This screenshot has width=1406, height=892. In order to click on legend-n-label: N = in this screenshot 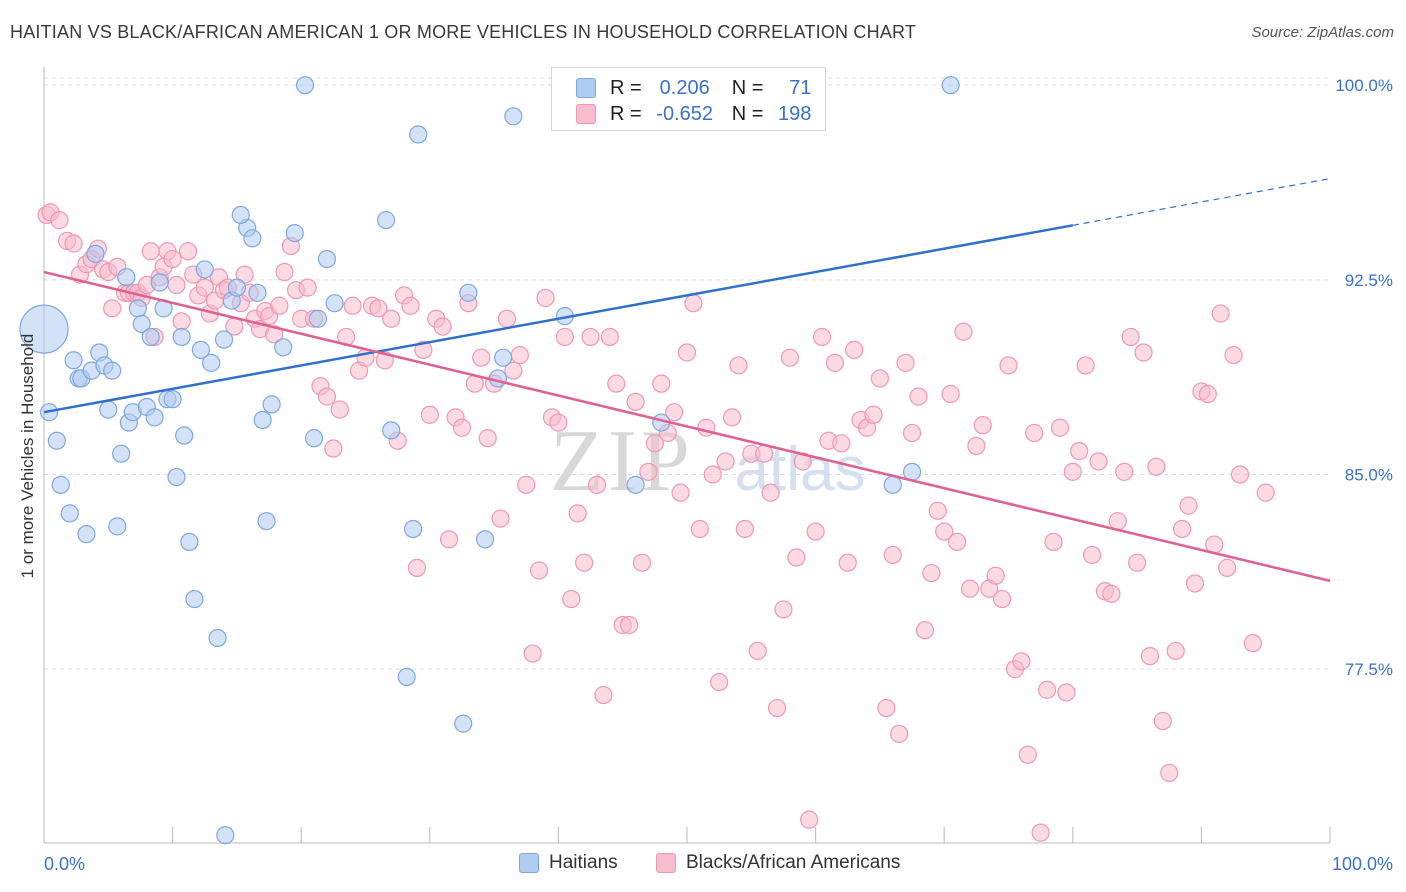, I will do `click(747, 87)`.